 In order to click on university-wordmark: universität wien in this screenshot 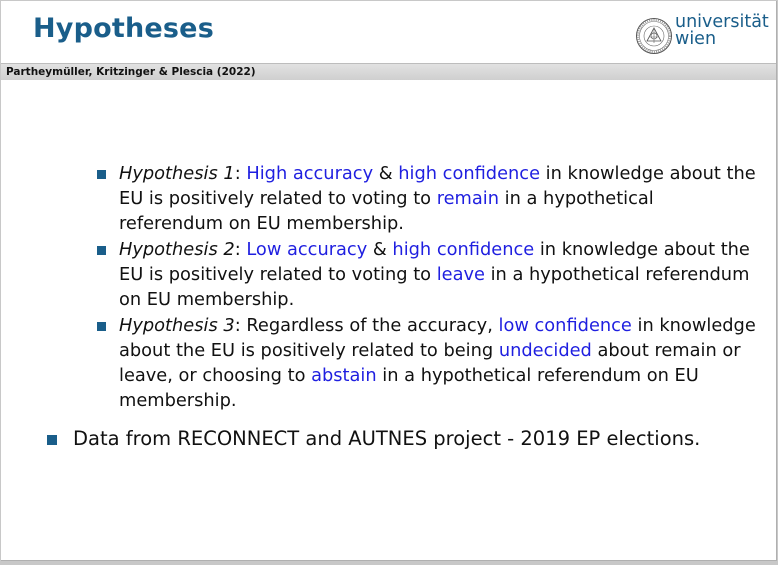, I will do `click(722, 30)`.